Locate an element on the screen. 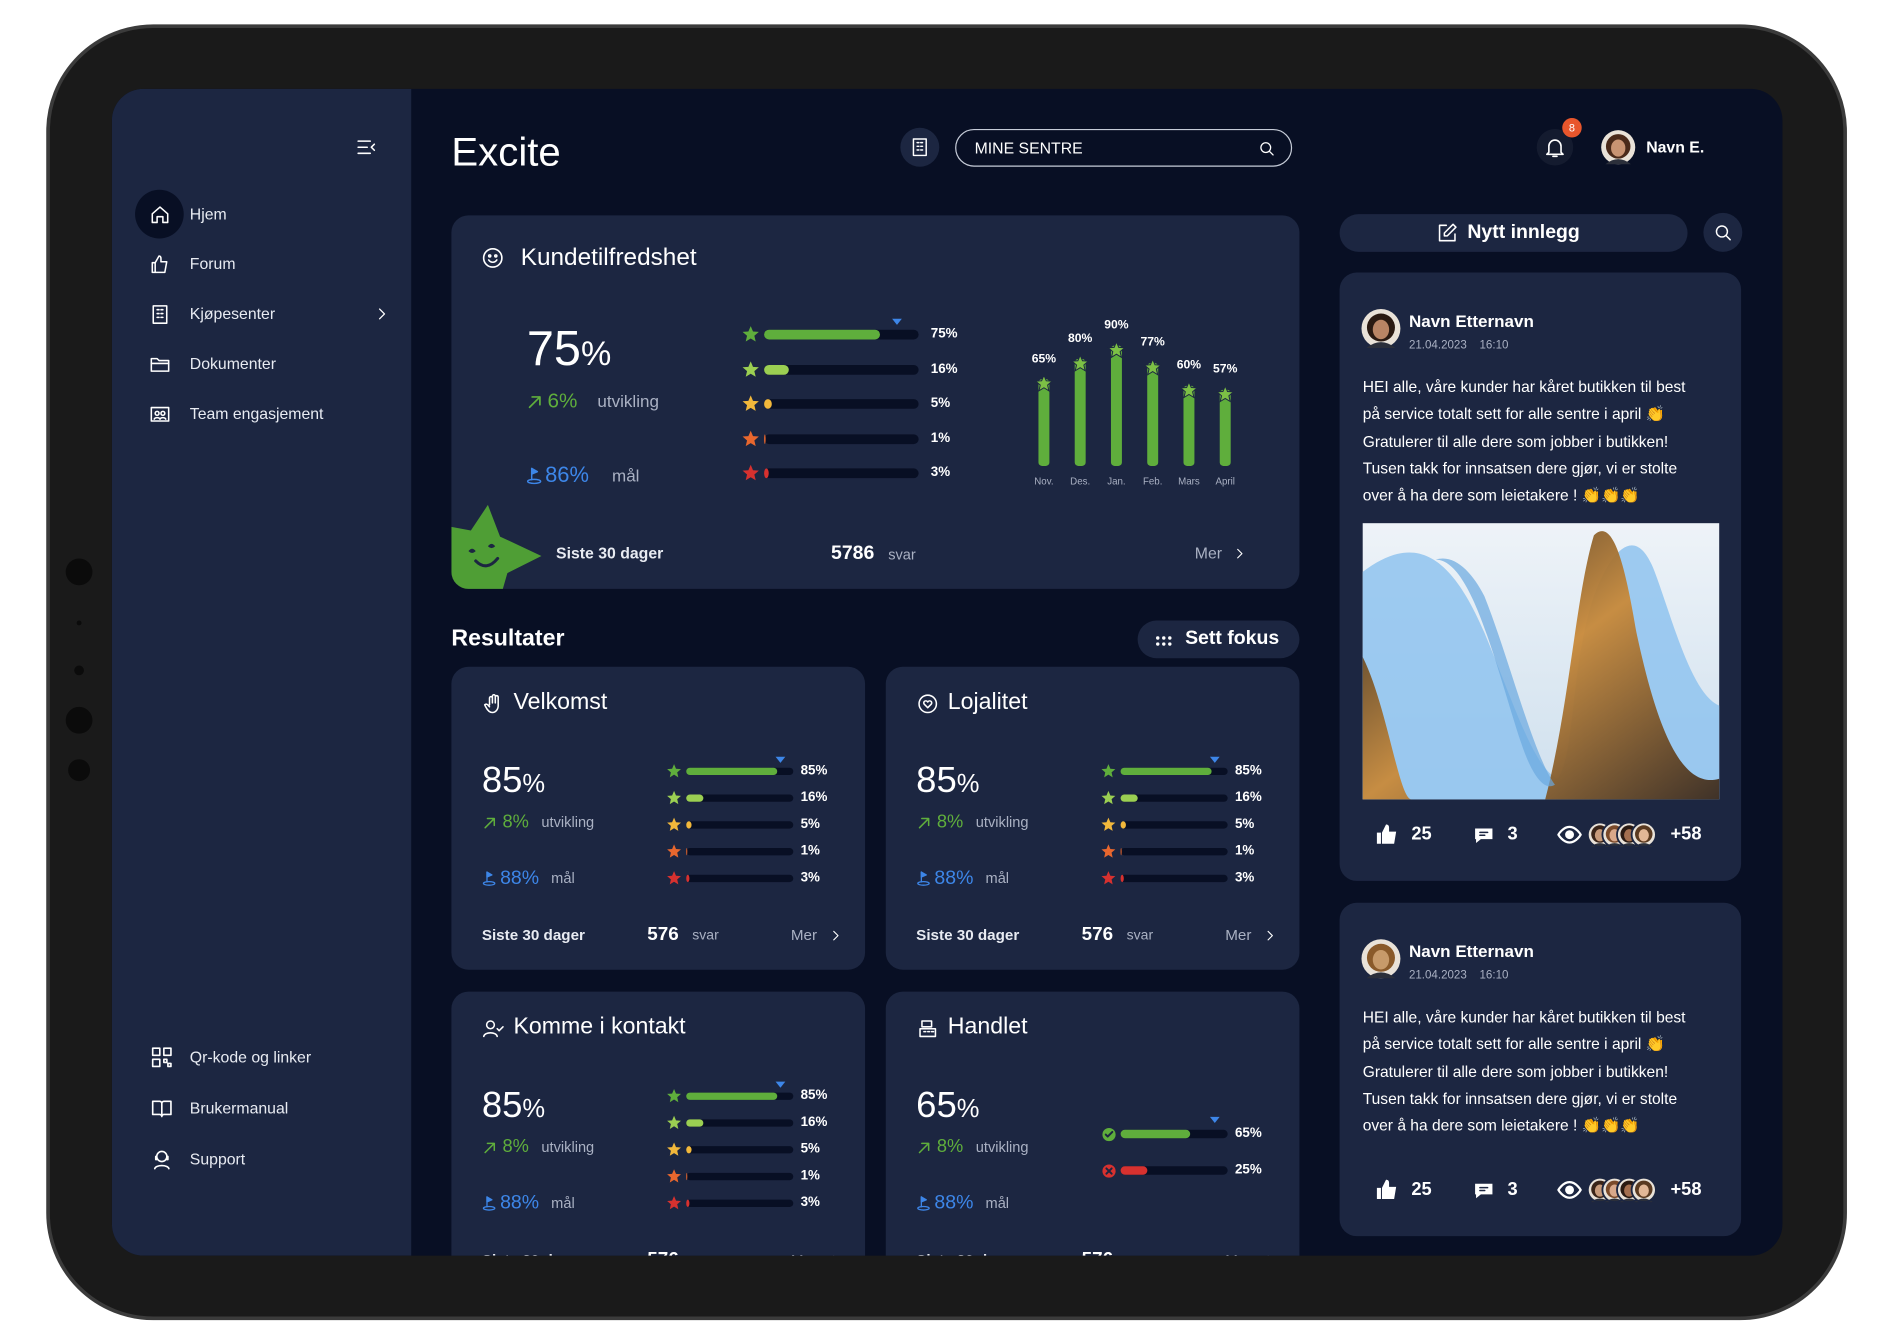 This screenshot has width=1892, height=1330. notification-bell is located at coordinates (1555, 147).